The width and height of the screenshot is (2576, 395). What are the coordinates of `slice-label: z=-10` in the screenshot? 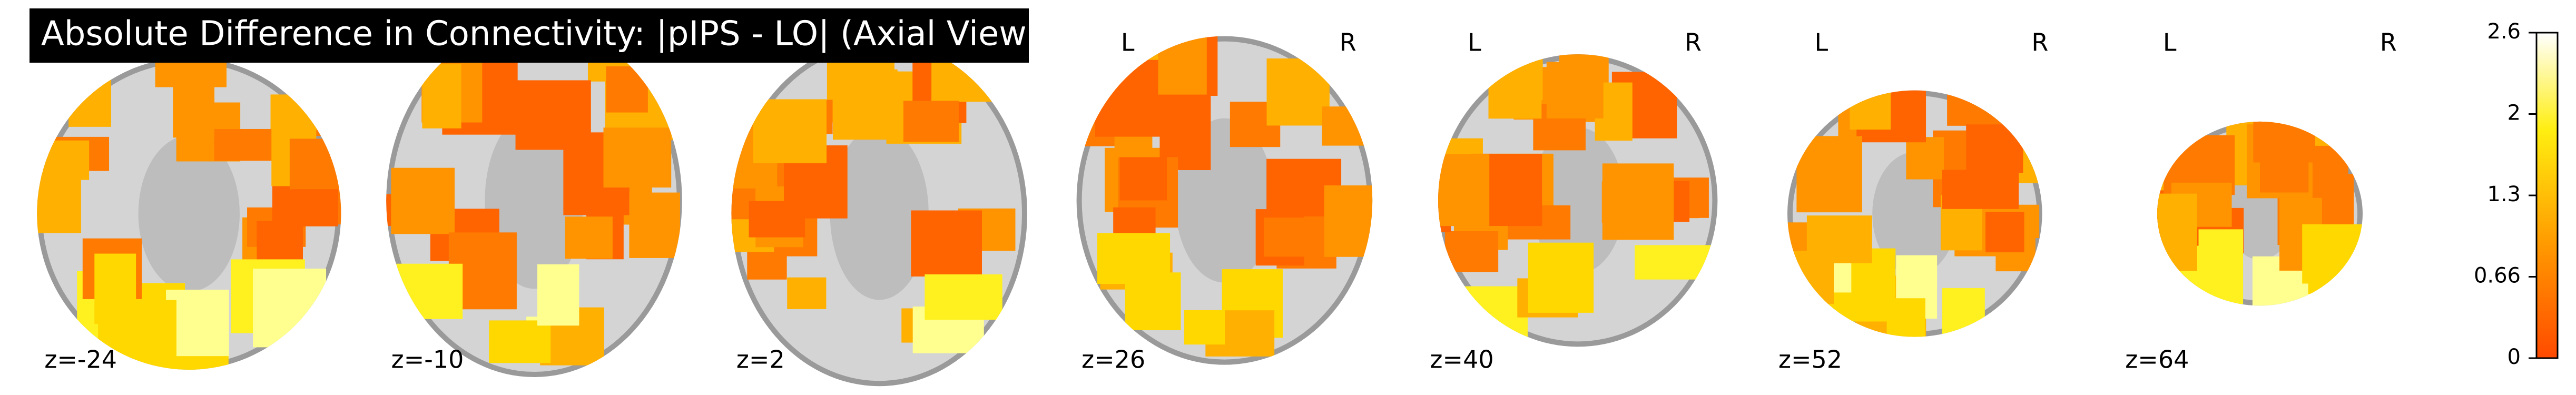 It's located at (428, 359).